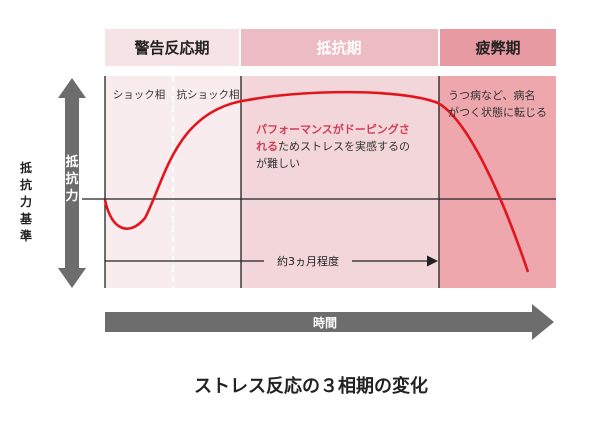 Image resolution: width=590 pixels, height=424 pixels. I want to click on alarm-phase-label: 警告反応期, so click(171, 48).